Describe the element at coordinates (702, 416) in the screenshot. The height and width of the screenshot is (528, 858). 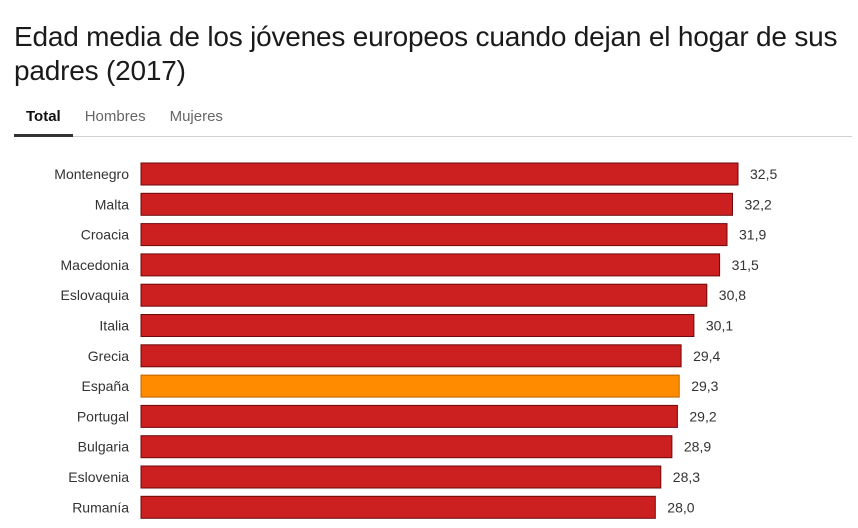
I see `value-label: 29,2` at that location.